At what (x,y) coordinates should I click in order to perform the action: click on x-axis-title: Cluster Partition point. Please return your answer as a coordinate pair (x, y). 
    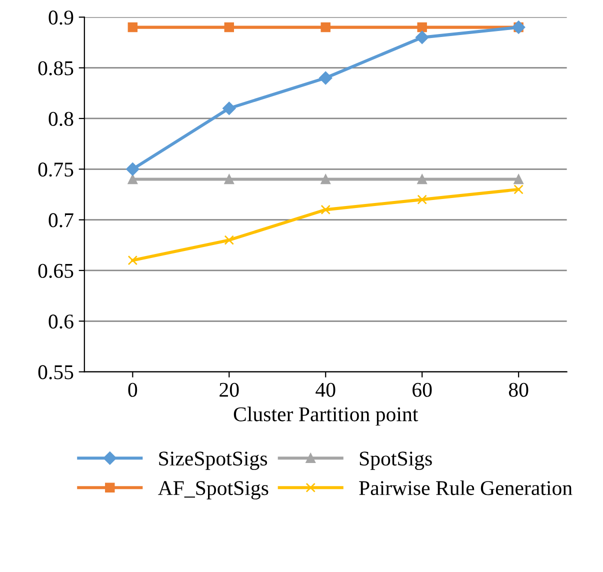
    Looking at the image, I should click on (326, 416).